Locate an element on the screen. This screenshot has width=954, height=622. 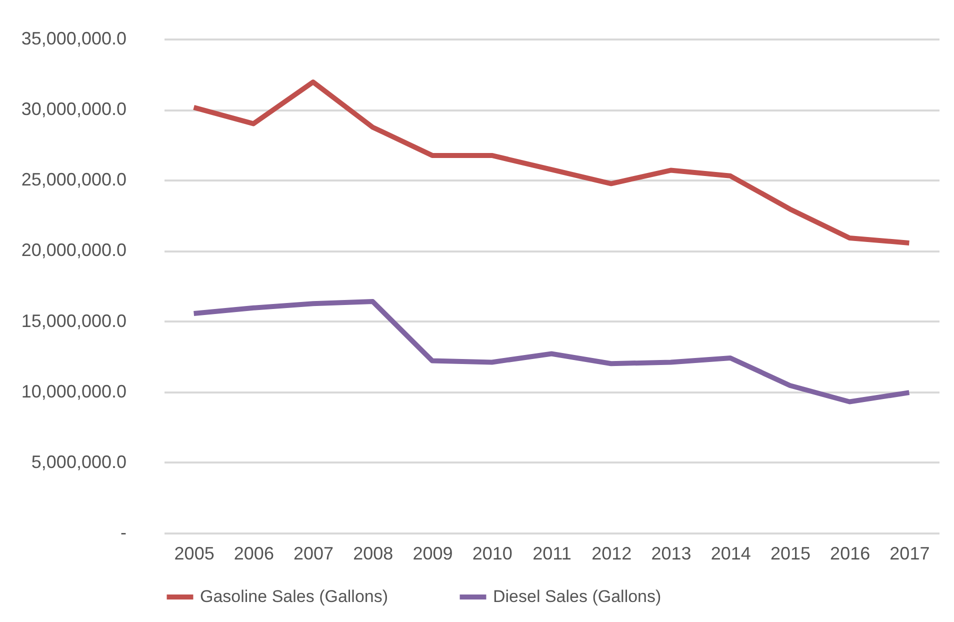
x-tick-label: 2012 is located at coordinates (612, 554).